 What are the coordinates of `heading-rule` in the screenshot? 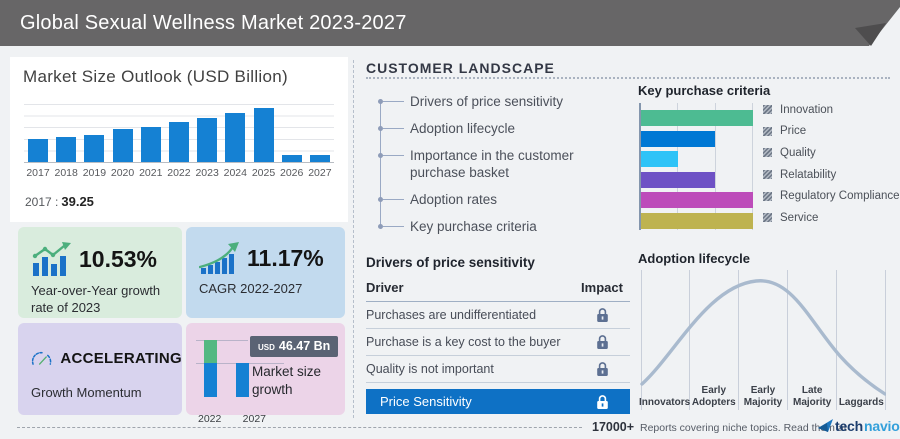 It's located at (628, 78).